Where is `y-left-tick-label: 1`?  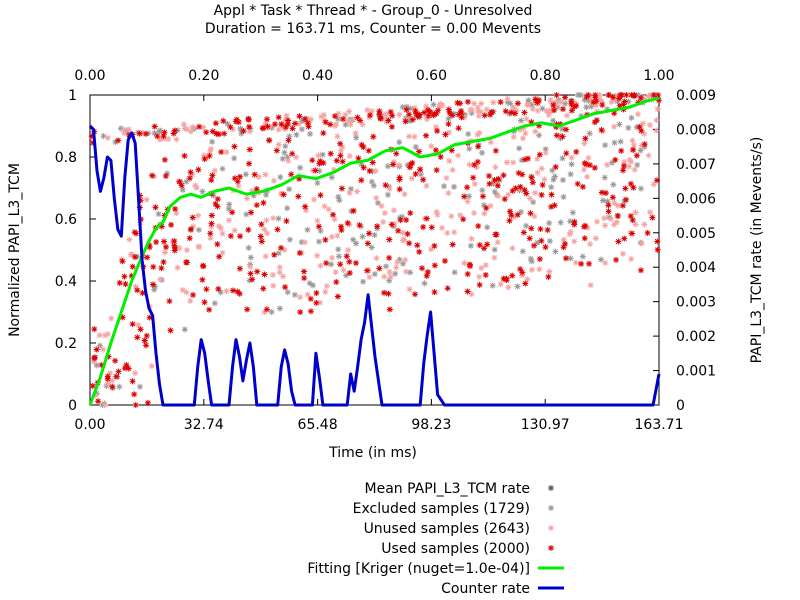
y-left-tick-label: 1 is located at coordinates (72, 96).